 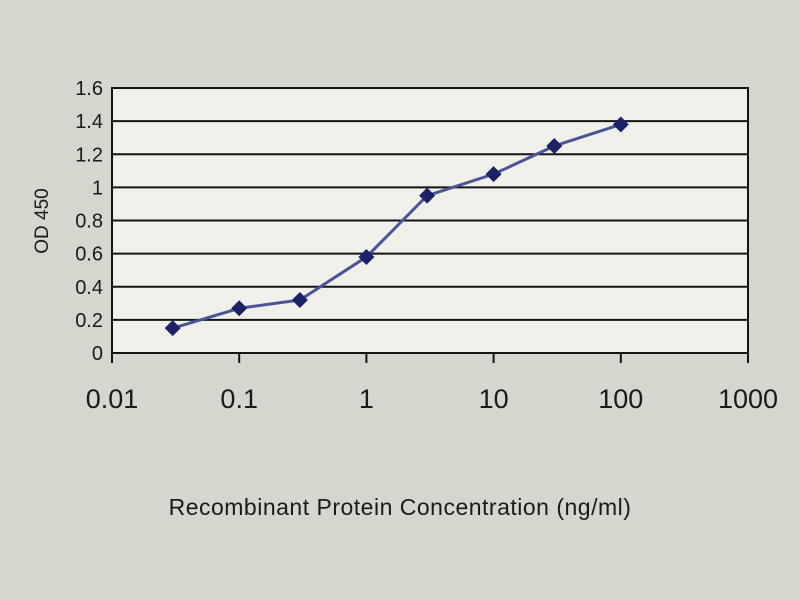 What do you see at coordinates (494, 399) in the screenshot?
I see `x-tick-label: 10` at bounding box center [494, 399].